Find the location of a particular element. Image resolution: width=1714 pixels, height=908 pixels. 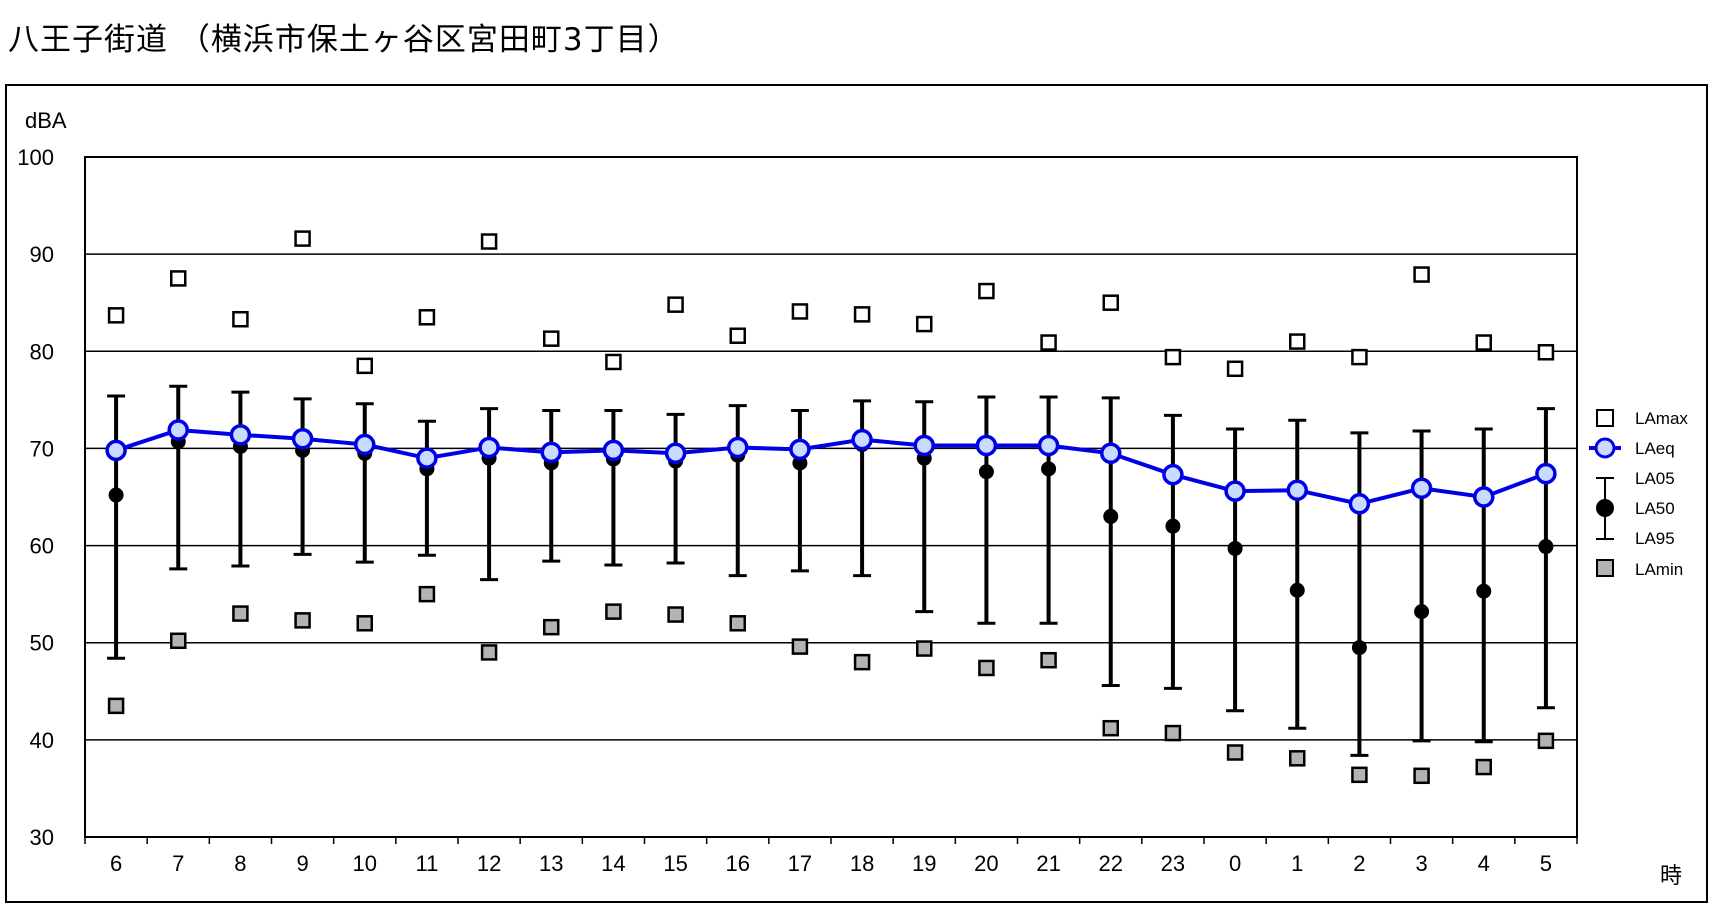

x-tick-label: 16 is located at coordinates (738, 863).